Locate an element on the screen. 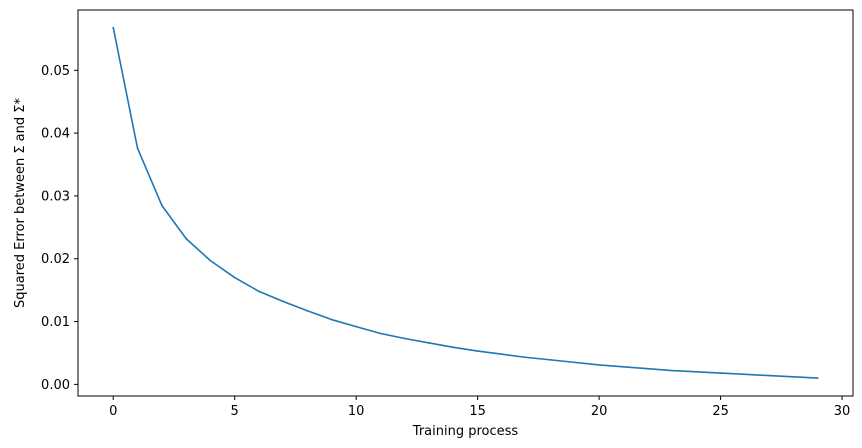 This screenshot has width=862, height=448. y-tick-label: 0.00 is located at coordinates (55, 385).